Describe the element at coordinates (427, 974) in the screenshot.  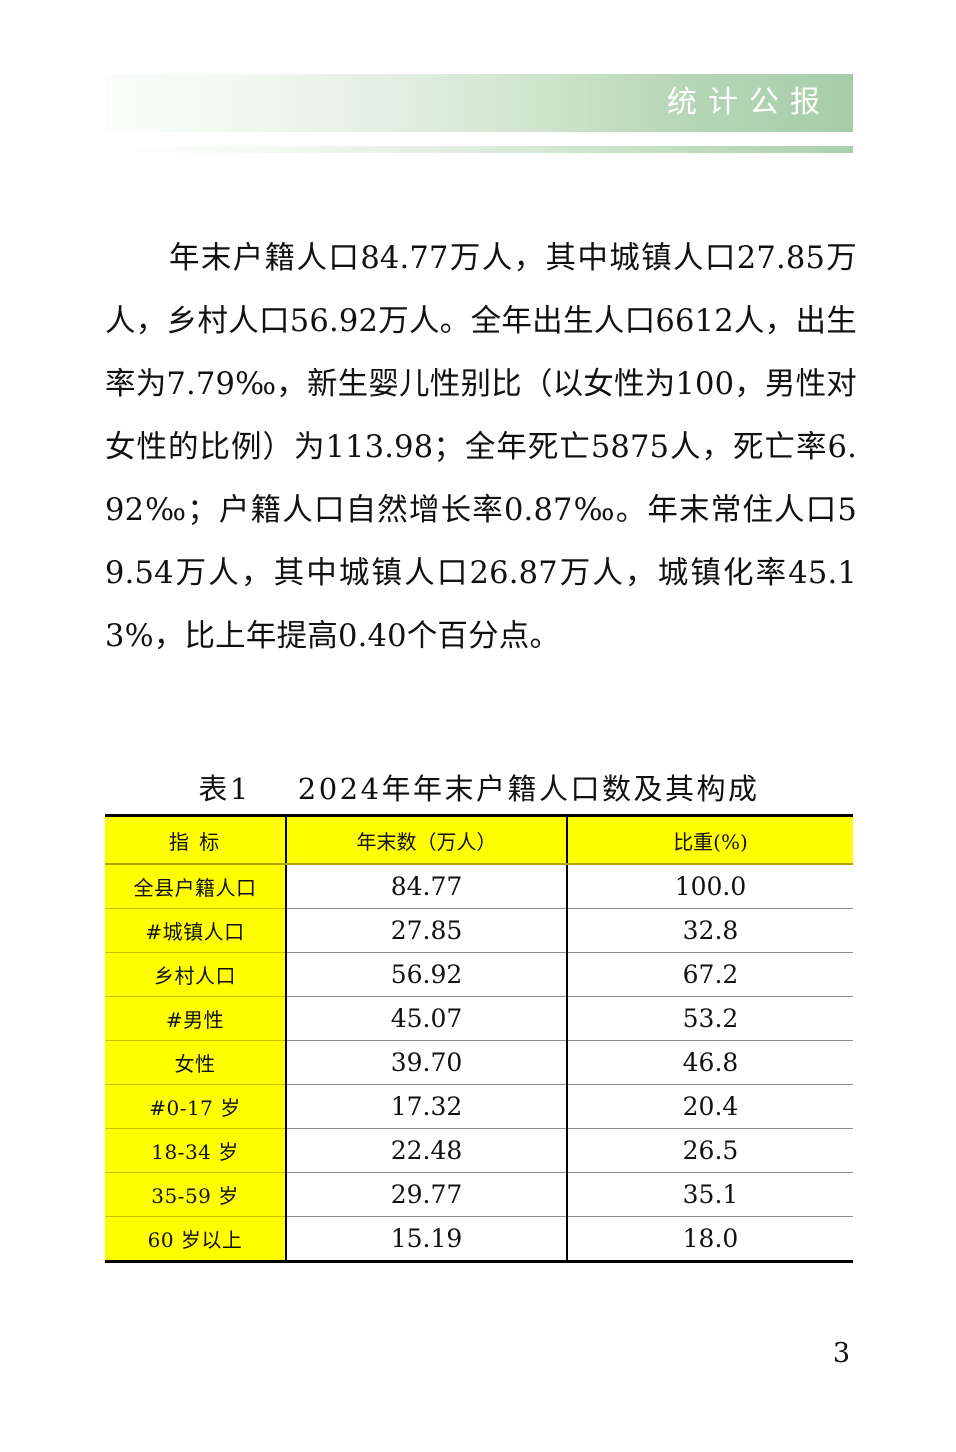
I see `cell-year-end-value: 56.92` at that location.